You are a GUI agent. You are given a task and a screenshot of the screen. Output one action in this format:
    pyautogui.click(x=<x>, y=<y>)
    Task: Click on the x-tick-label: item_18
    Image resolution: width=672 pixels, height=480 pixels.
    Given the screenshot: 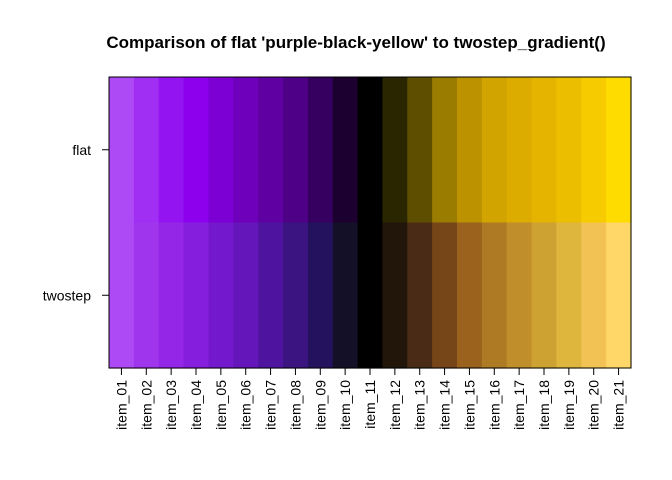 What is the action you would take?
    pyautogui.click(x=544, y=405)
    